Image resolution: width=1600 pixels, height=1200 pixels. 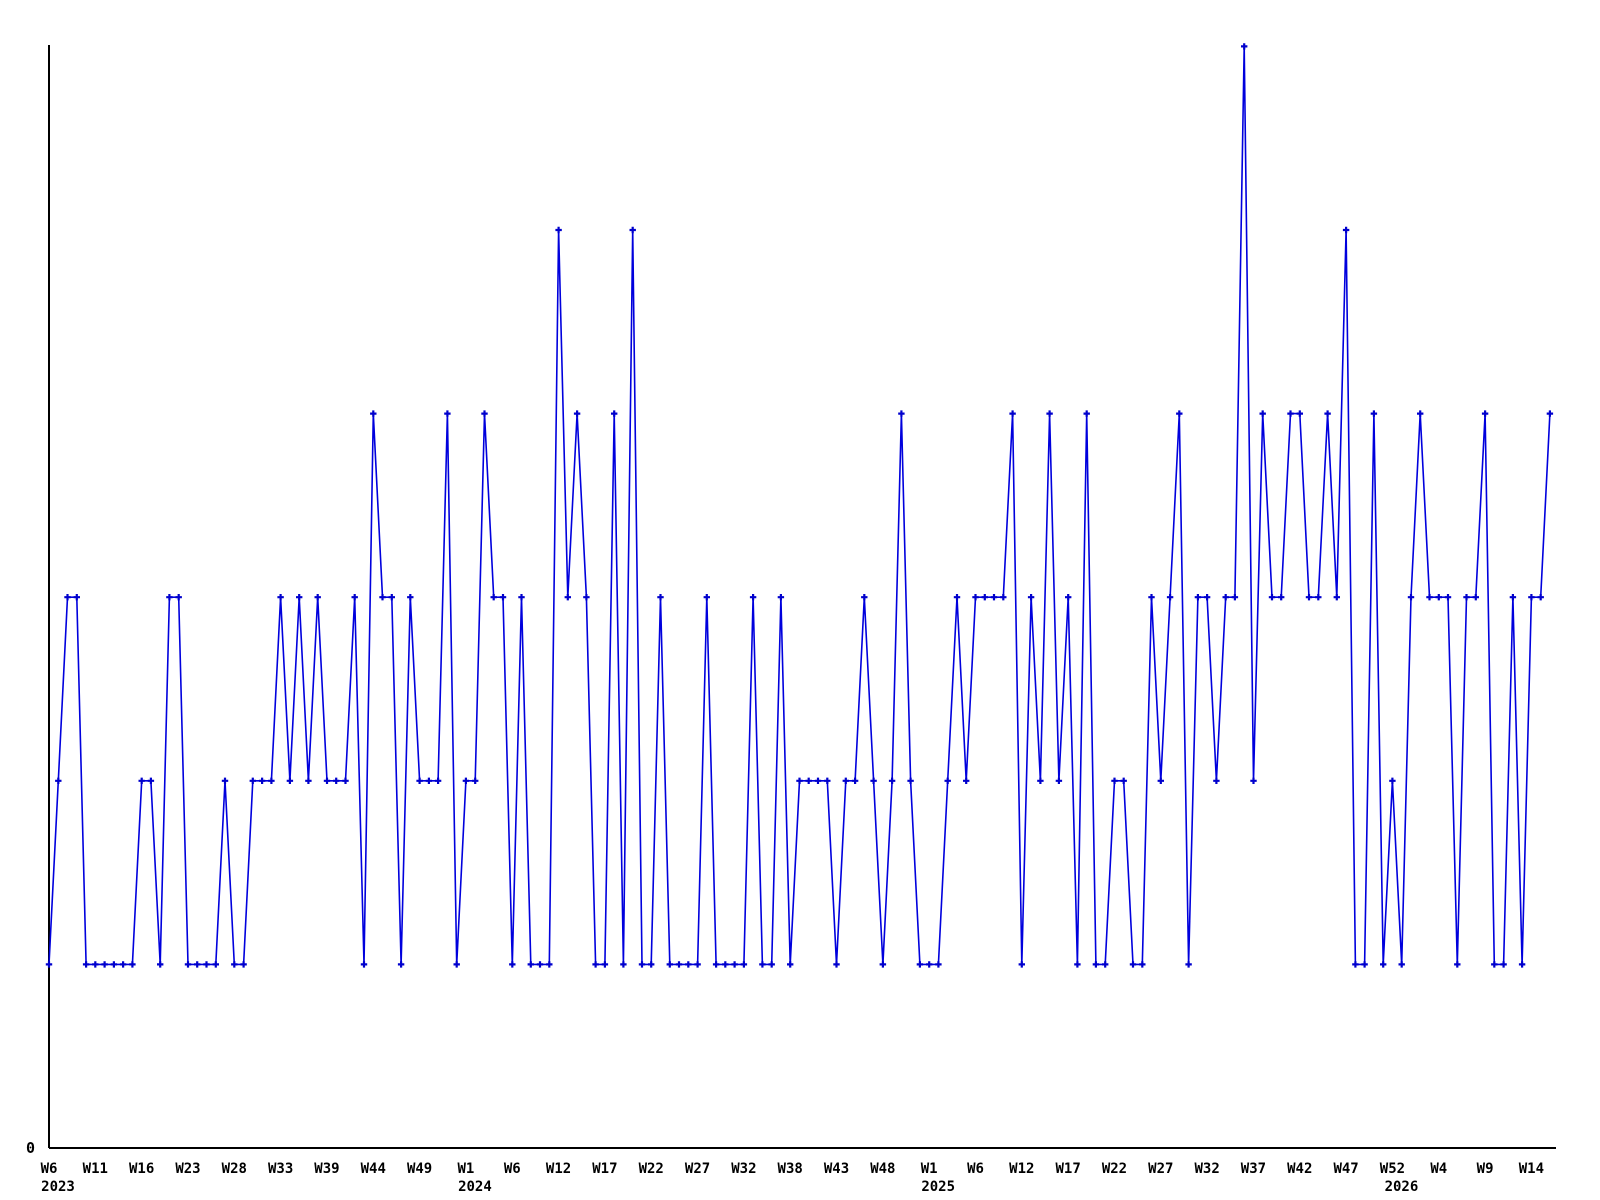 What do you see at coordinates (1438, 1169) in the screenshot?
I see `x-tick-label: W4` at bounding box center [1438, 1169].